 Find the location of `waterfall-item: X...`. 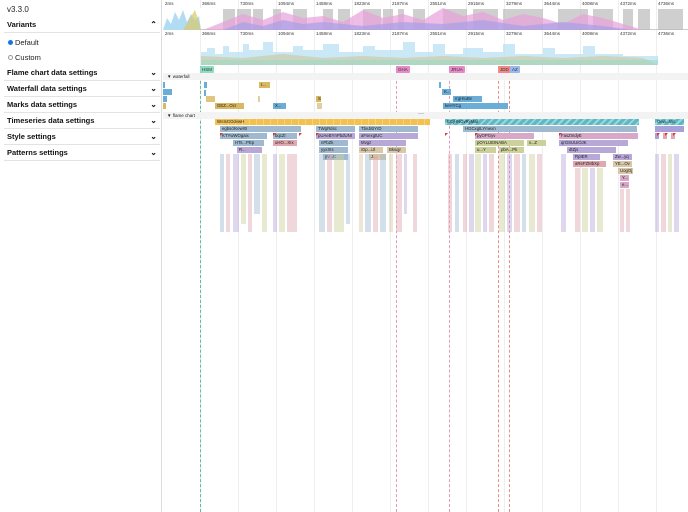

waterfall-item: X... is located at coordinates (280, 106).